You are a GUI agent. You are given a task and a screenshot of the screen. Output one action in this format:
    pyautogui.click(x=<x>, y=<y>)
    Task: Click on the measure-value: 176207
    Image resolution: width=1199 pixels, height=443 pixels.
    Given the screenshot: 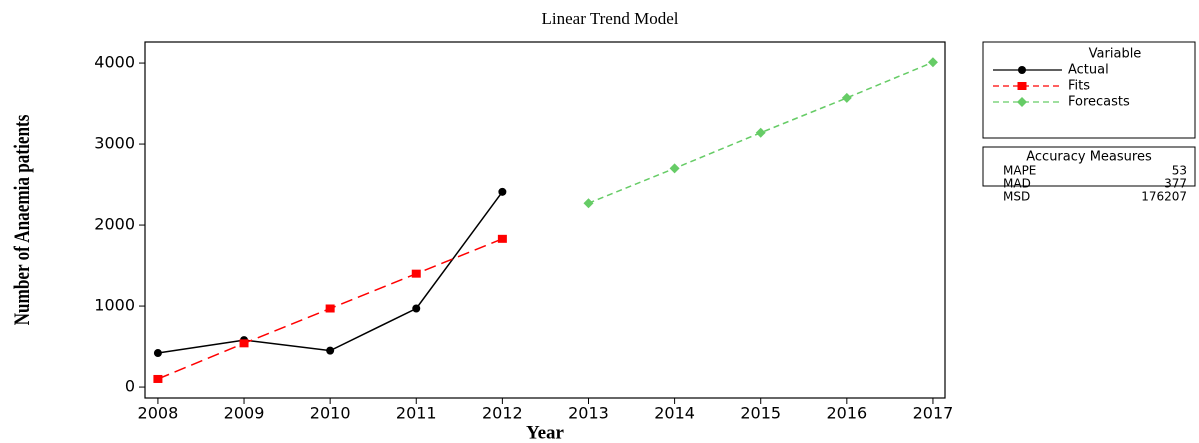 What is the action you would take?
    pyautogui.click(x=1164, y=197)
    